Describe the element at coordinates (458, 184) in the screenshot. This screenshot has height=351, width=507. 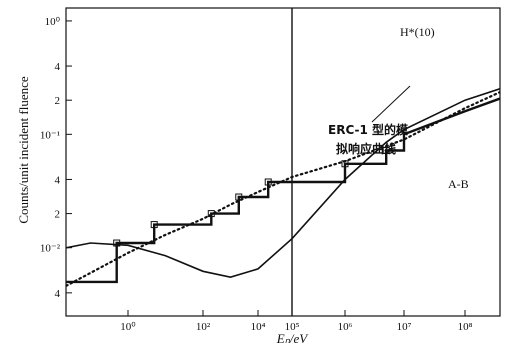
I see `annotation-ab: A-B` at that location.